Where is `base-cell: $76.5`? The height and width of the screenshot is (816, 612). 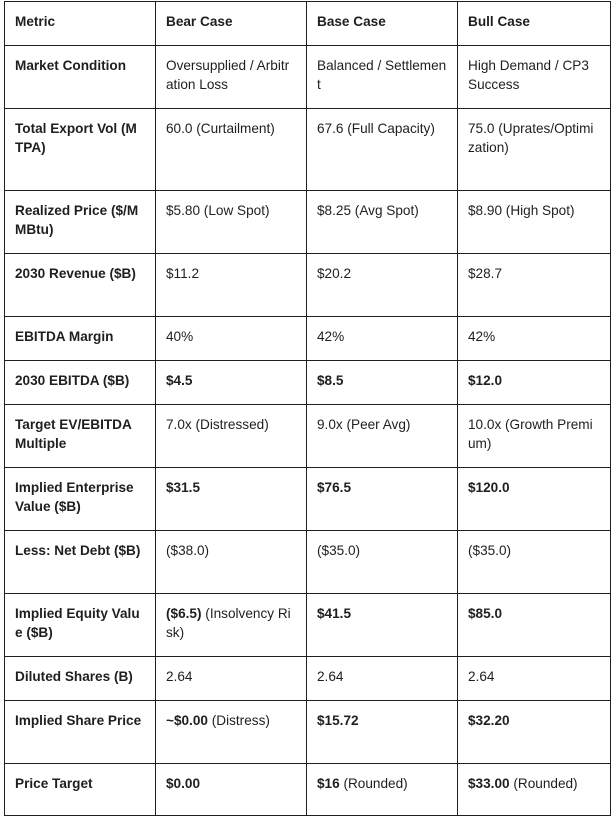 base-cell: $76.5 is located at coordinates (382, 499).